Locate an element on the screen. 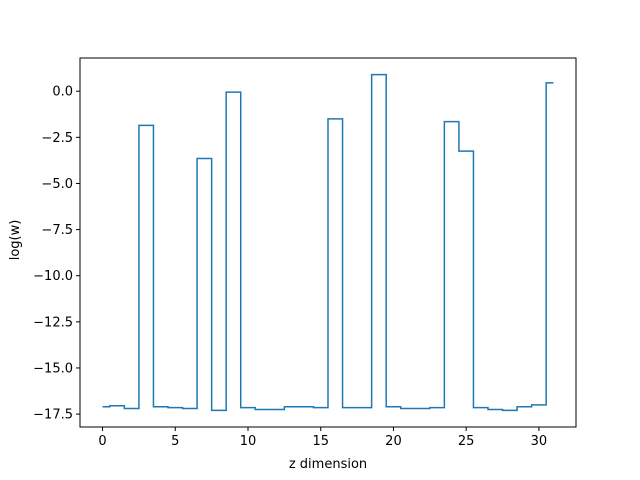  x-tick-label: 5 is located at coordinates (175, 441).